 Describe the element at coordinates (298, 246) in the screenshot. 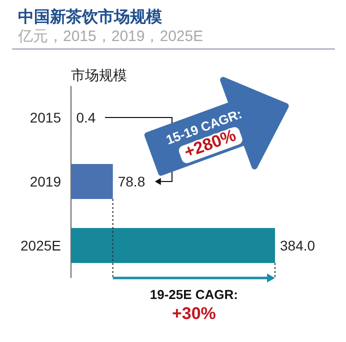

I see `data-label: 384.0` at that location.